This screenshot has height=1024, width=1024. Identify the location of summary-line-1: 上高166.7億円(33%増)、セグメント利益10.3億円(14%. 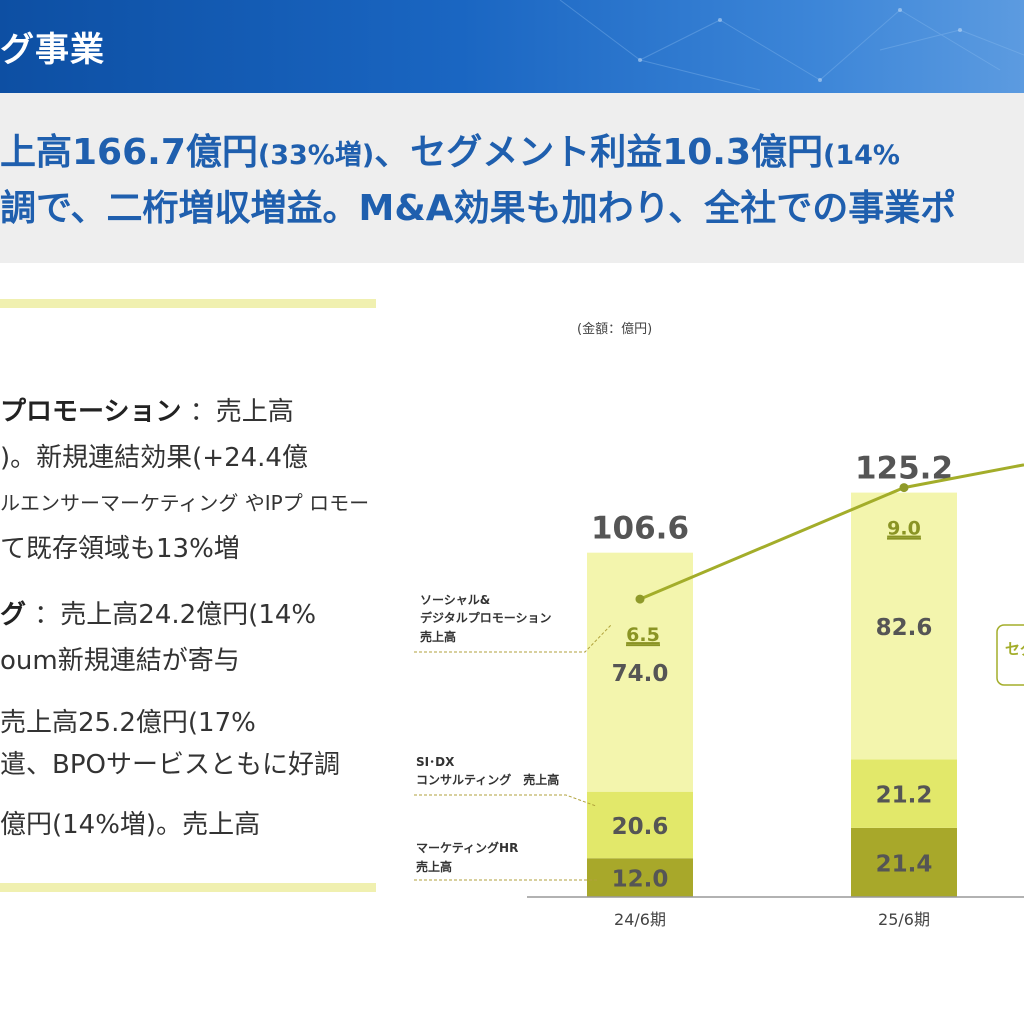
(450, 149).